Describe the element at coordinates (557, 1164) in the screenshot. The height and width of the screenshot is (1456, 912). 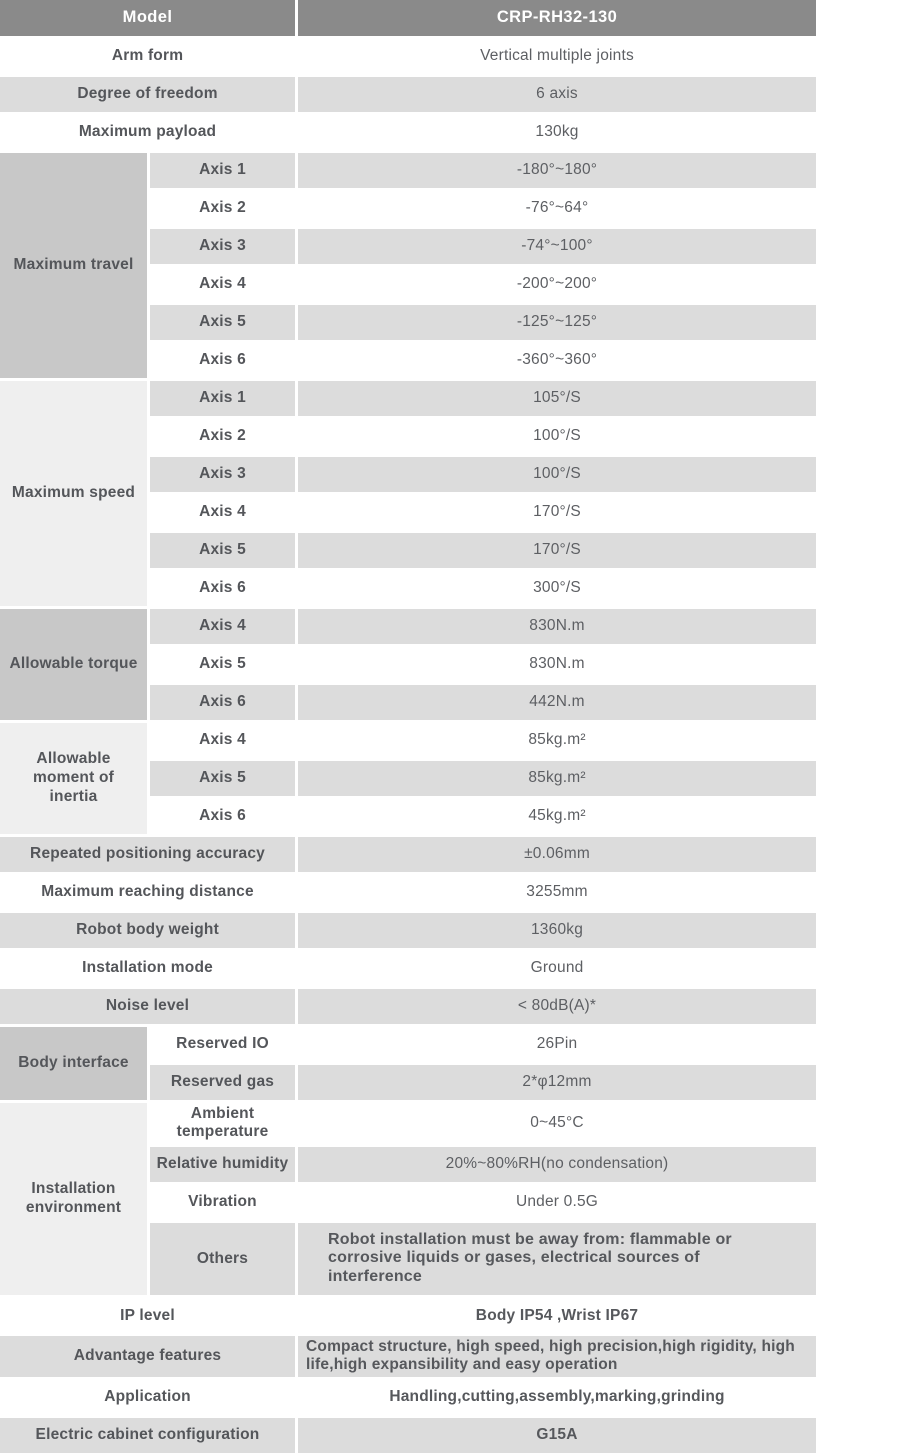
I see `spec-value: 20%~80%RH(no condensation)` at that location.